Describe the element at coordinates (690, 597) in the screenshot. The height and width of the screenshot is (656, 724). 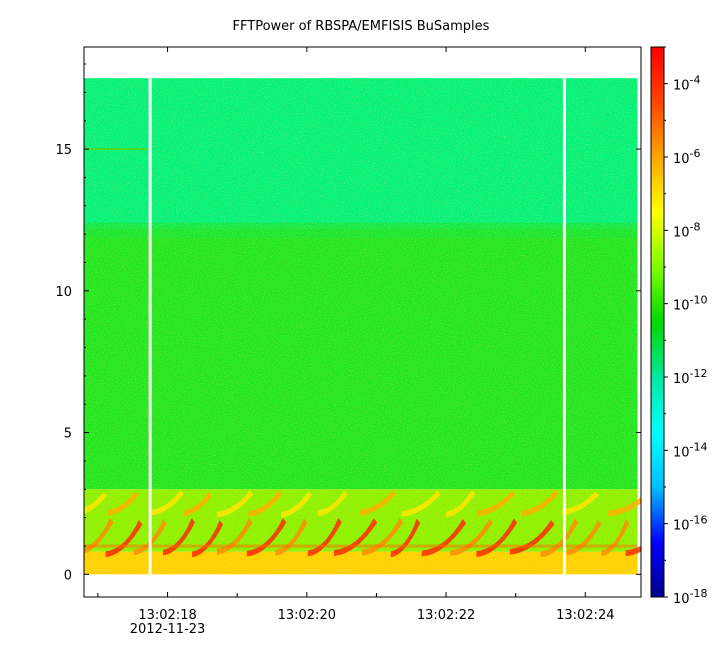
I see `cbar-tick-label--18: 10⁻¹⁸` at that location.